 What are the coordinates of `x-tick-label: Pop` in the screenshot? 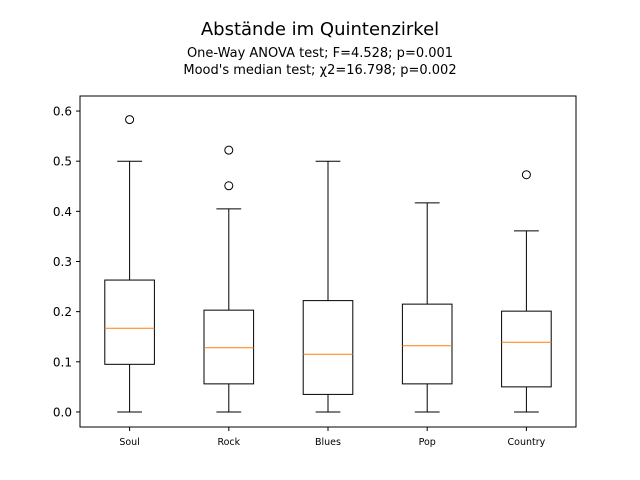 It's located at (427, 442).